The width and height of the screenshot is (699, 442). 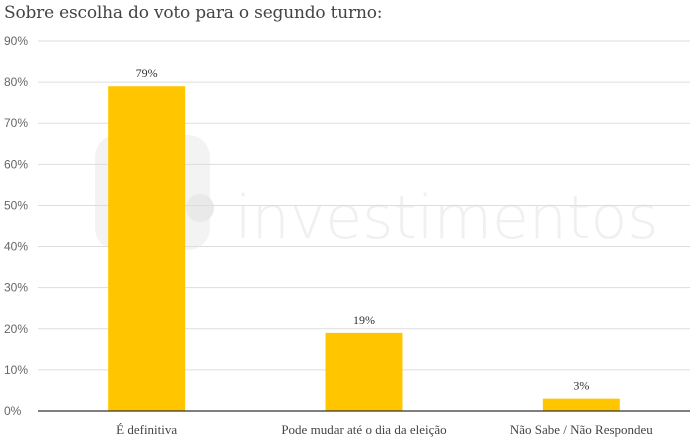 I want to click on y-tick-label: 70%, so click(x=16, y=123).